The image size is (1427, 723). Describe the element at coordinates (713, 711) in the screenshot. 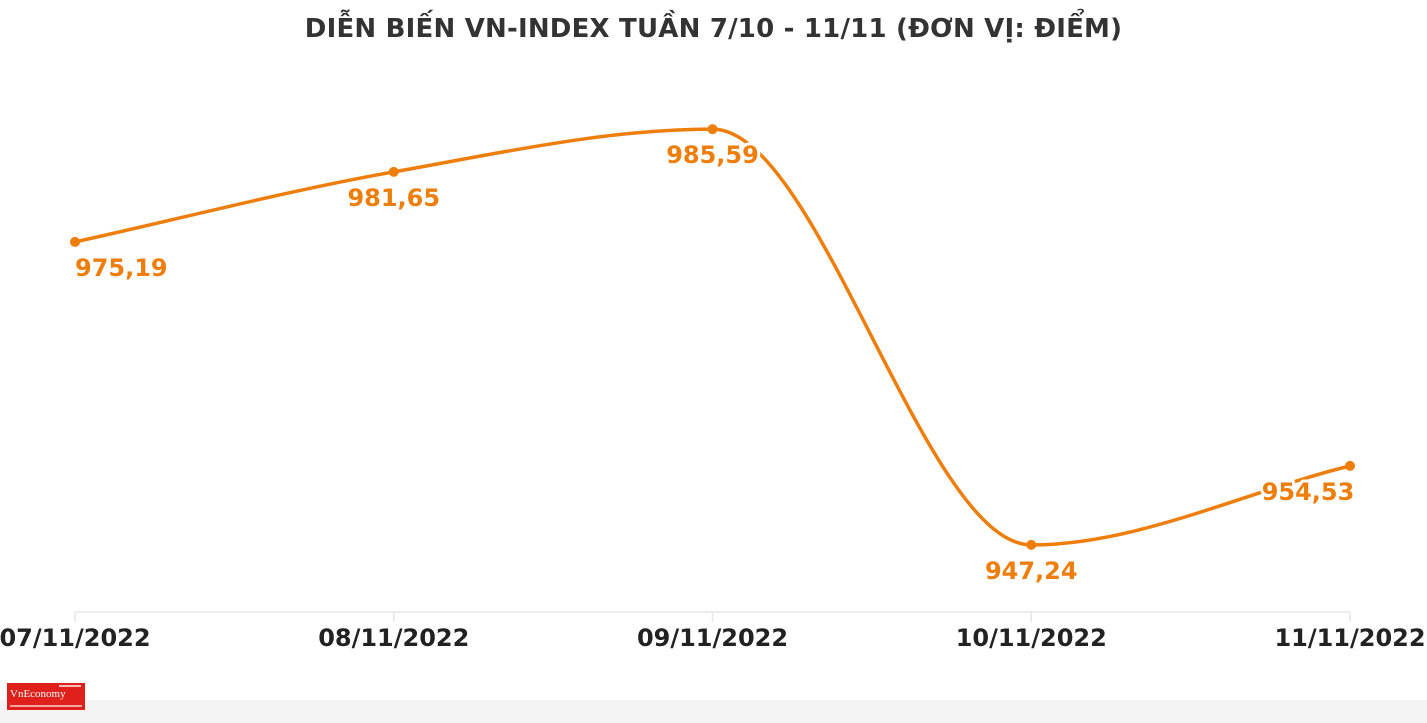

I see `footer-band` at that location.